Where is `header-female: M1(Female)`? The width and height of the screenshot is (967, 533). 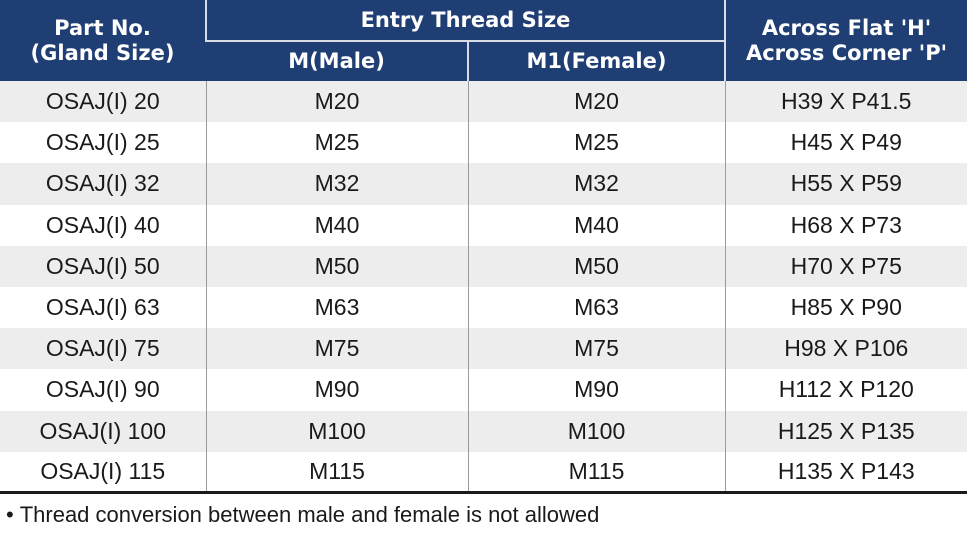
header-female: M1(Female) is located at coordinates (596, 60).